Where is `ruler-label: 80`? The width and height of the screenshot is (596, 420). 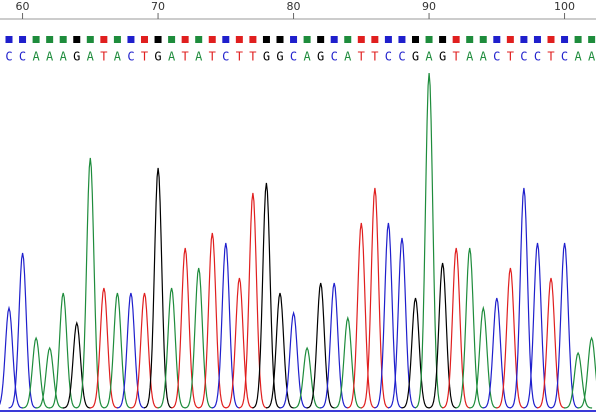
ruler-label: 80 is located at coordinates (294, 6).